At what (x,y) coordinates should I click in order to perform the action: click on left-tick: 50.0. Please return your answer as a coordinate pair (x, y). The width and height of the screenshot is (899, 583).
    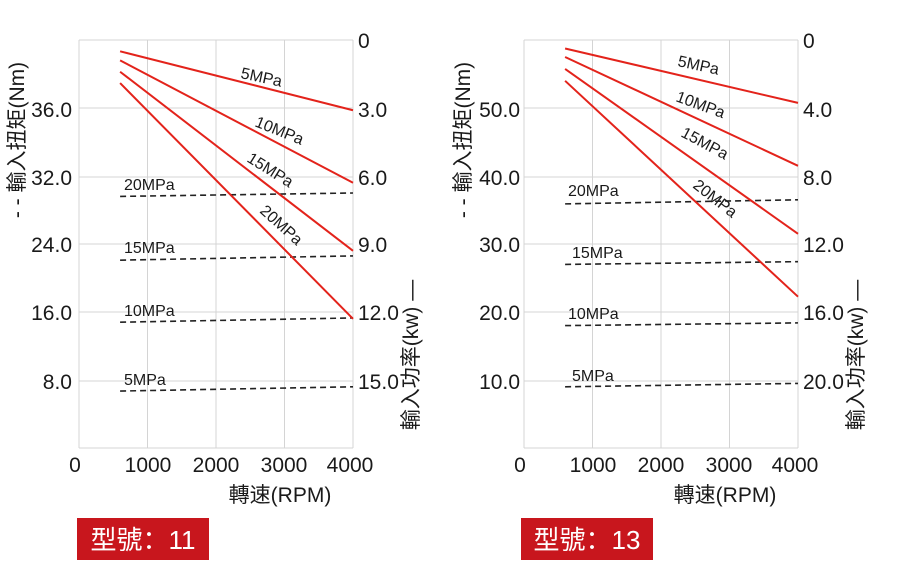
    Looking at the image, I should click on (499, 110).